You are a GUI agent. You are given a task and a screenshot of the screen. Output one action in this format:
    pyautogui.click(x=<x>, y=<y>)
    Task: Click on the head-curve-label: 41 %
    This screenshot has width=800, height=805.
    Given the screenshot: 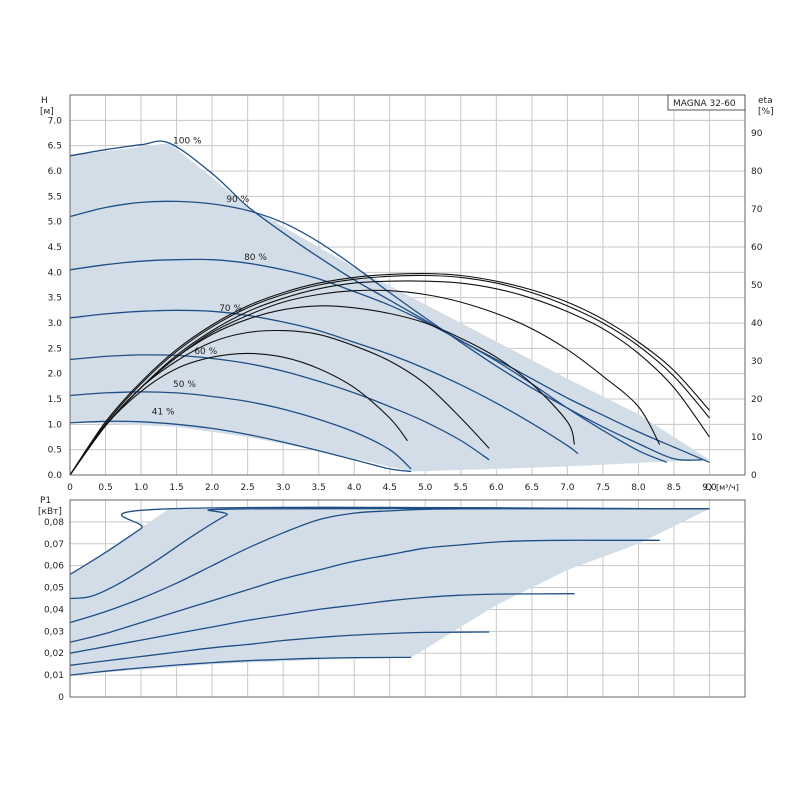 What is the action you would take?
    pyautogui.click(x=163, y=413)
    